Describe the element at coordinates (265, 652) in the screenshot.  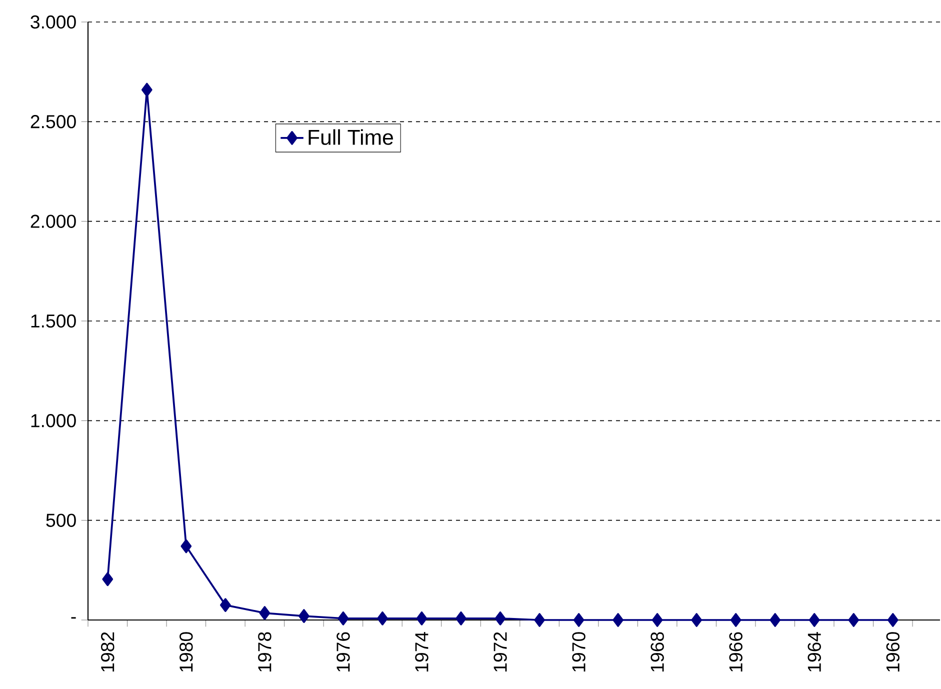
I see `x-tick-label: 1978` at that location.